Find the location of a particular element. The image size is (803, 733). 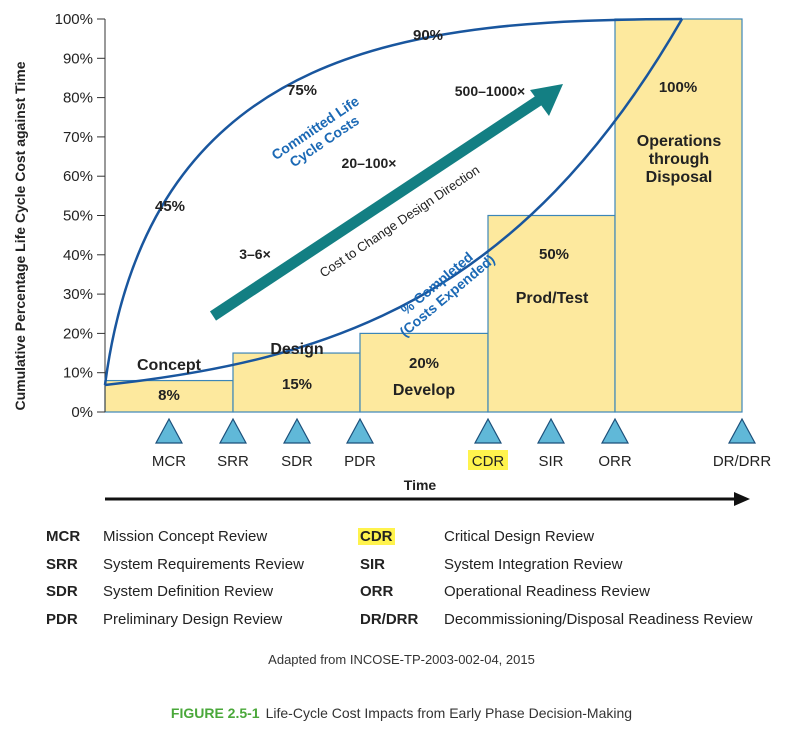

legend-abbr: SRR is located at coordinates (62, 564).